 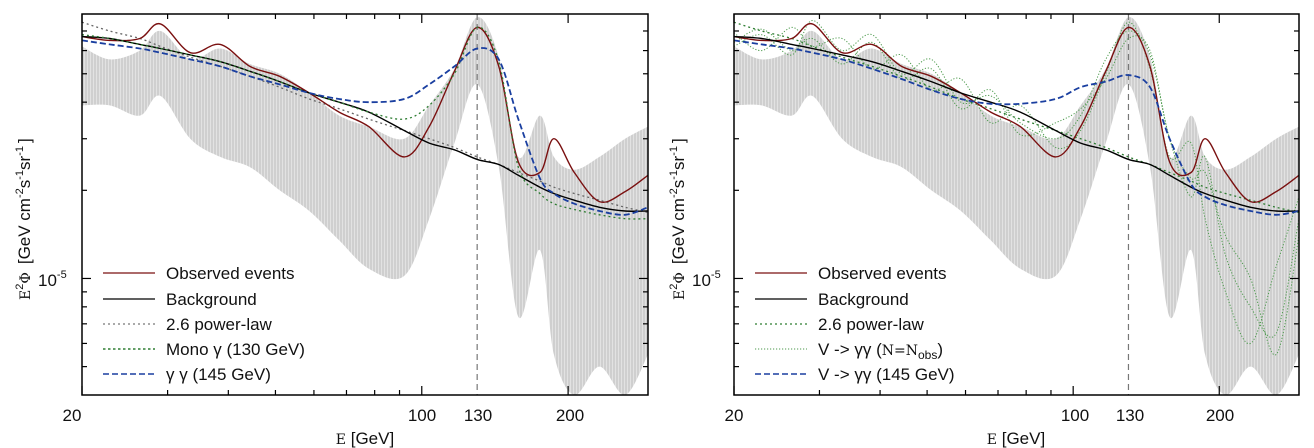 I want to click on right-ylabel-sup2: -2, so click(x=674, y=193).